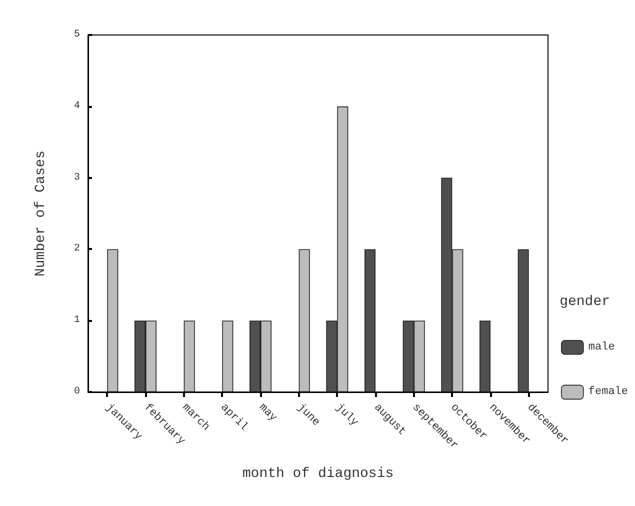  I want to click on y-tick-label: 5, so click(77, 35).